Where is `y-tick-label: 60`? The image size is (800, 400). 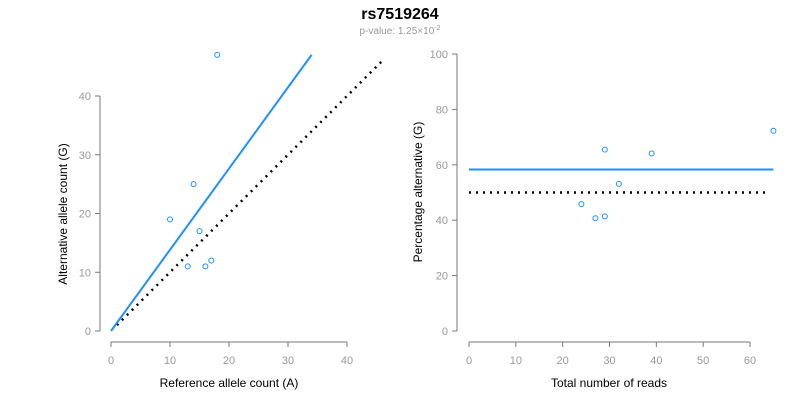
y-tick-label: 60 is located at coordinates (442, 166).